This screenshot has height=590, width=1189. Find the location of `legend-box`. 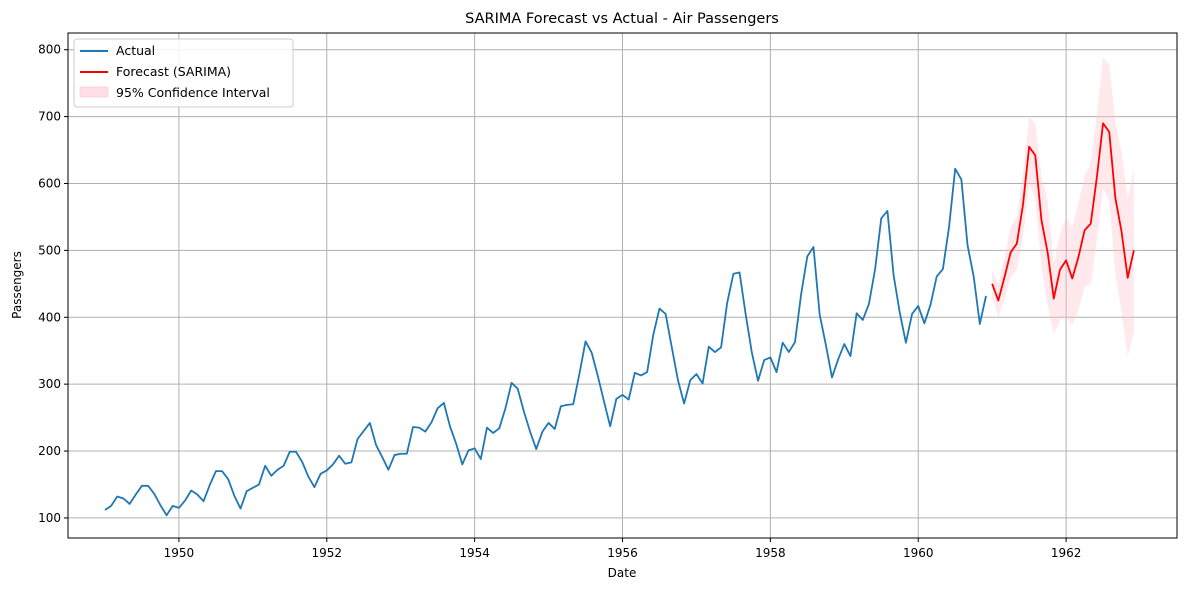

legend-box is located at coordinates (183, 73).